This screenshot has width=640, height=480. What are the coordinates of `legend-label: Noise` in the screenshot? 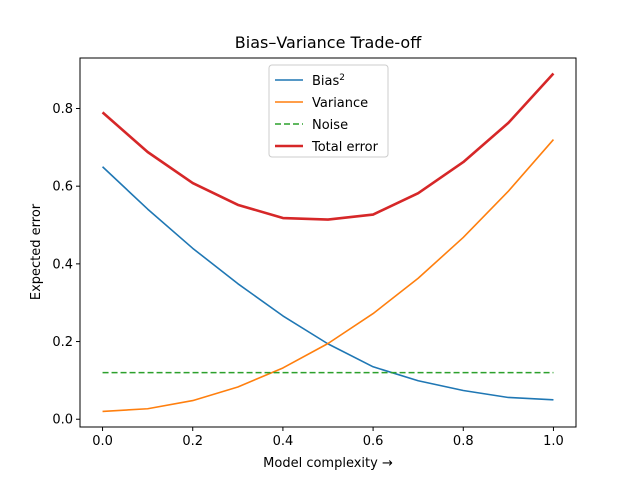 It's located at (330, 125).